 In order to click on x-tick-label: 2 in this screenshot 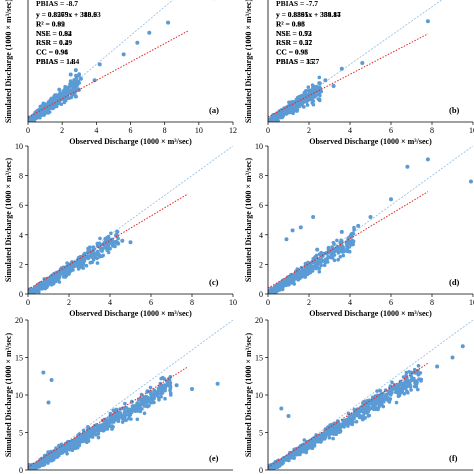, I will do `click(69, 302)`.